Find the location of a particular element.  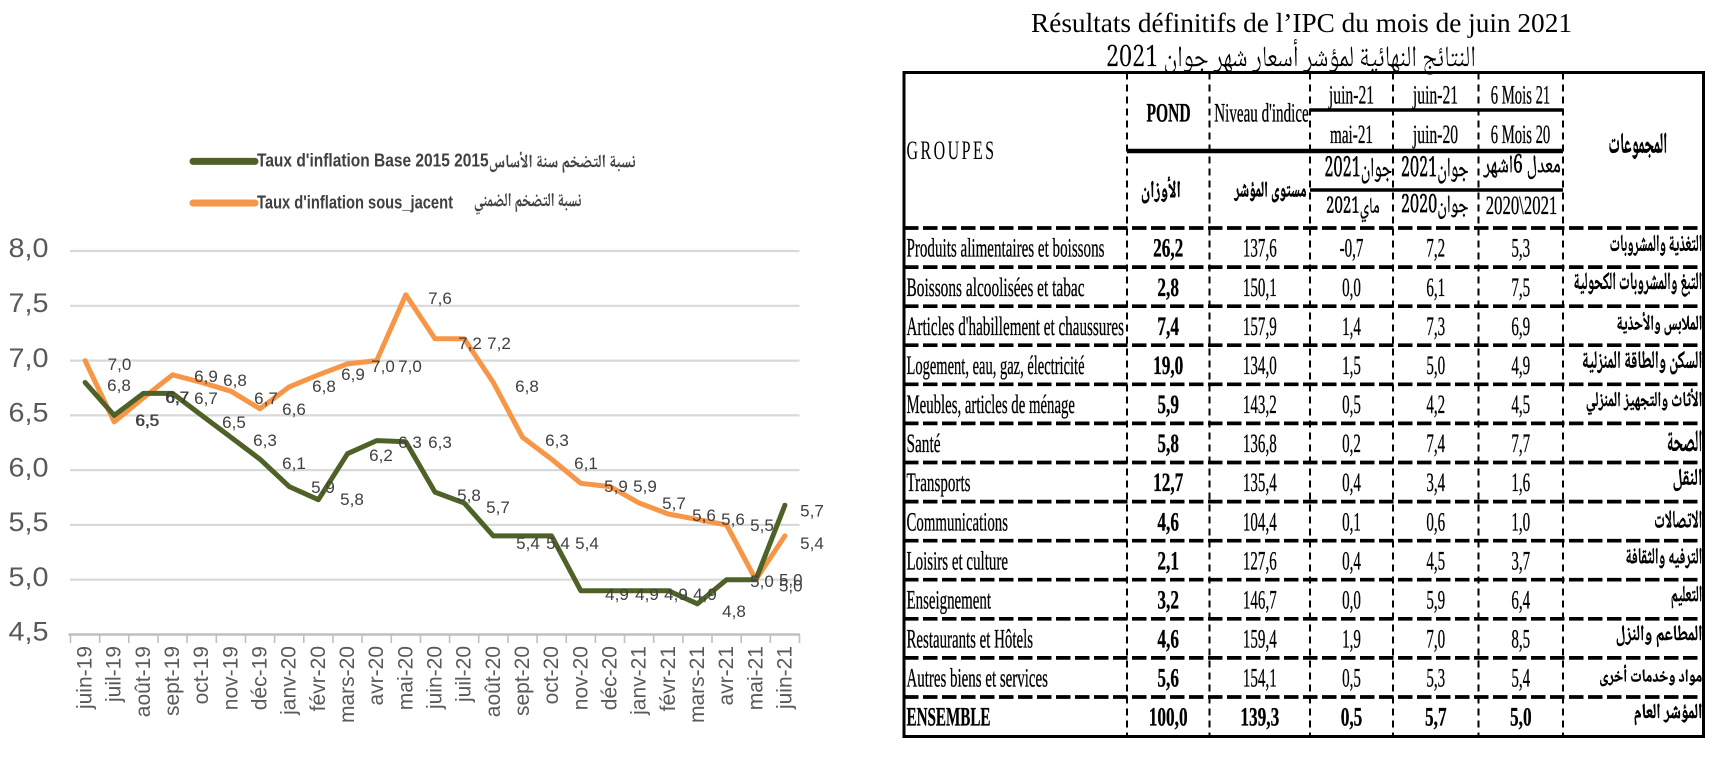

svg-text: déc-19 is located at coordinates (260, 678).